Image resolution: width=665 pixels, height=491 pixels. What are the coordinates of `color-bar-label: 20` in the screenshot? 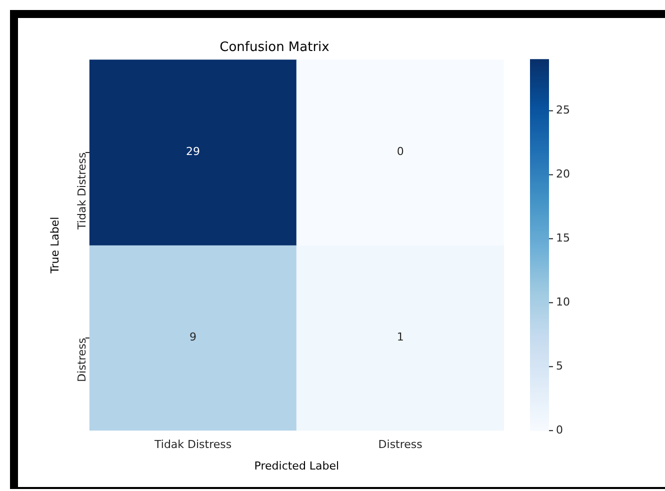 It's located at (563, 174).